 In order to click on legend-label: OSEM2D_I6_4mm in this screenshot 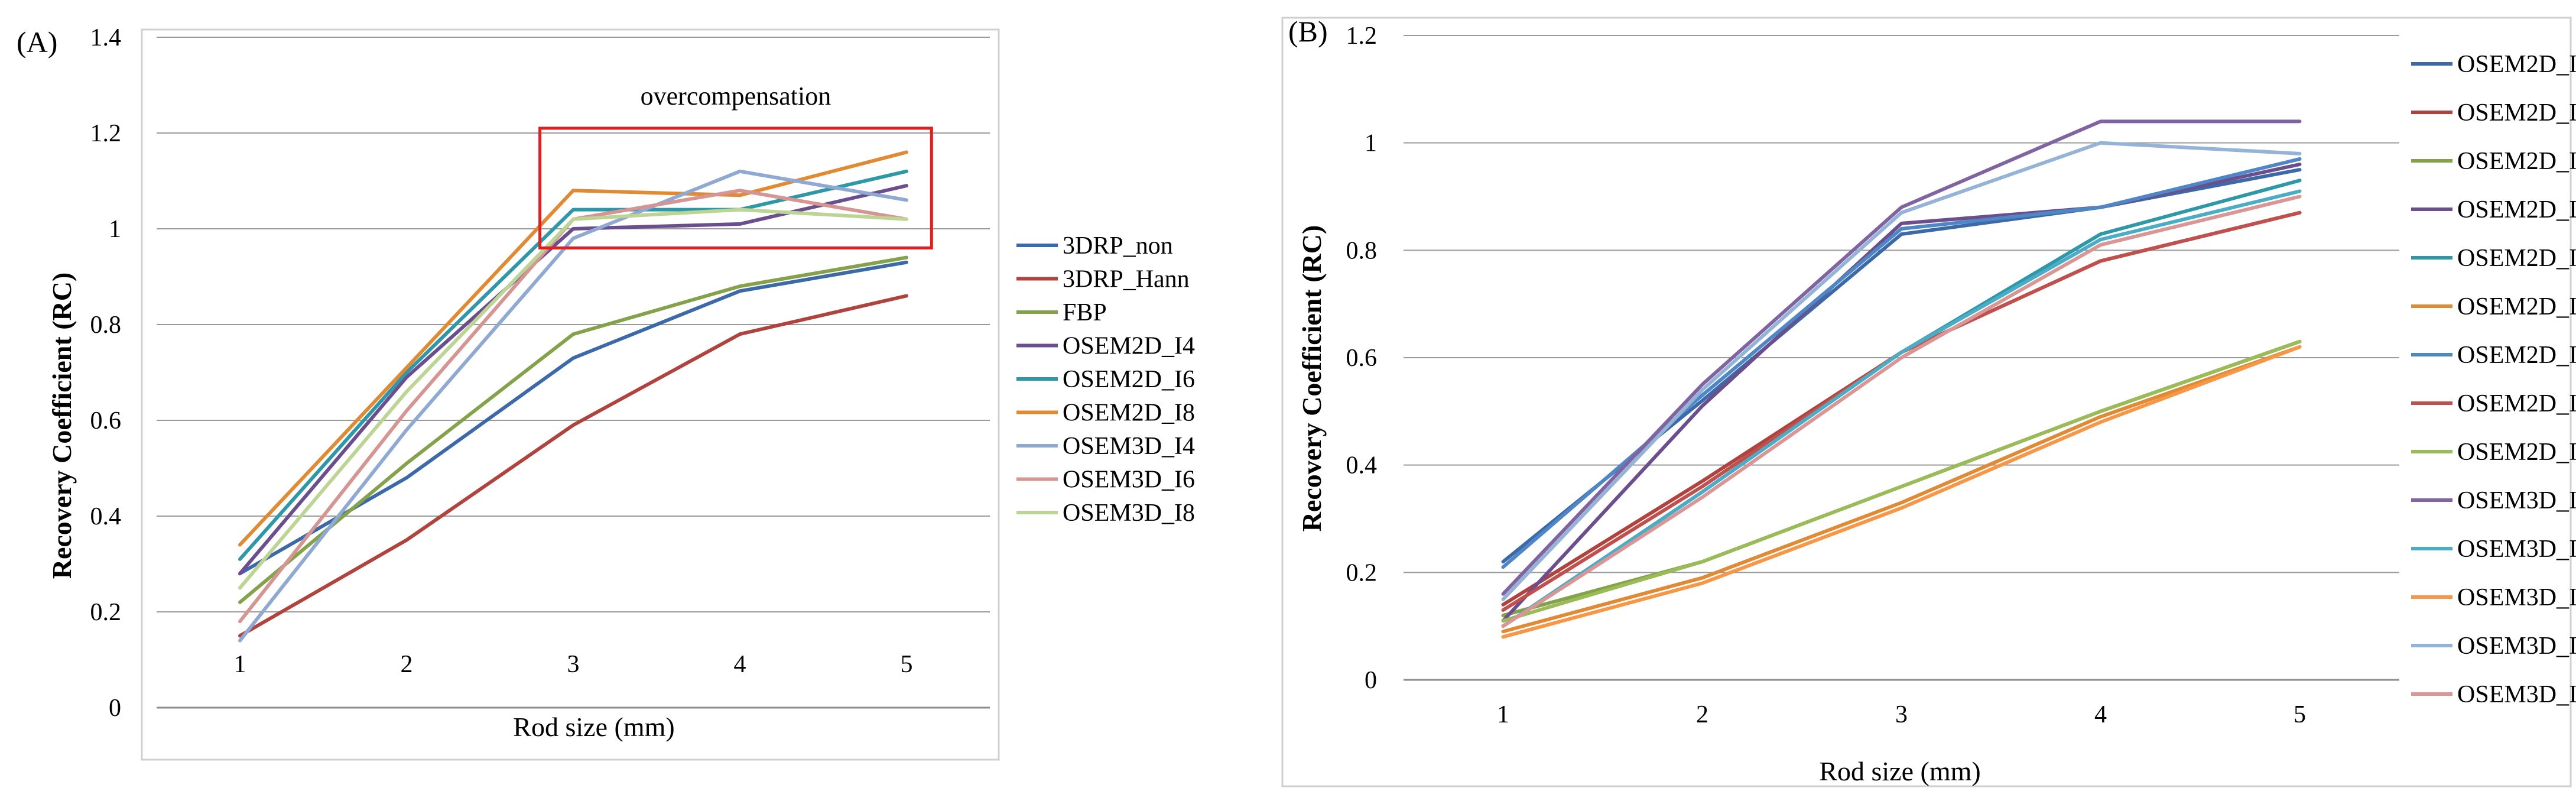, I will do `click(2516, 306)`.